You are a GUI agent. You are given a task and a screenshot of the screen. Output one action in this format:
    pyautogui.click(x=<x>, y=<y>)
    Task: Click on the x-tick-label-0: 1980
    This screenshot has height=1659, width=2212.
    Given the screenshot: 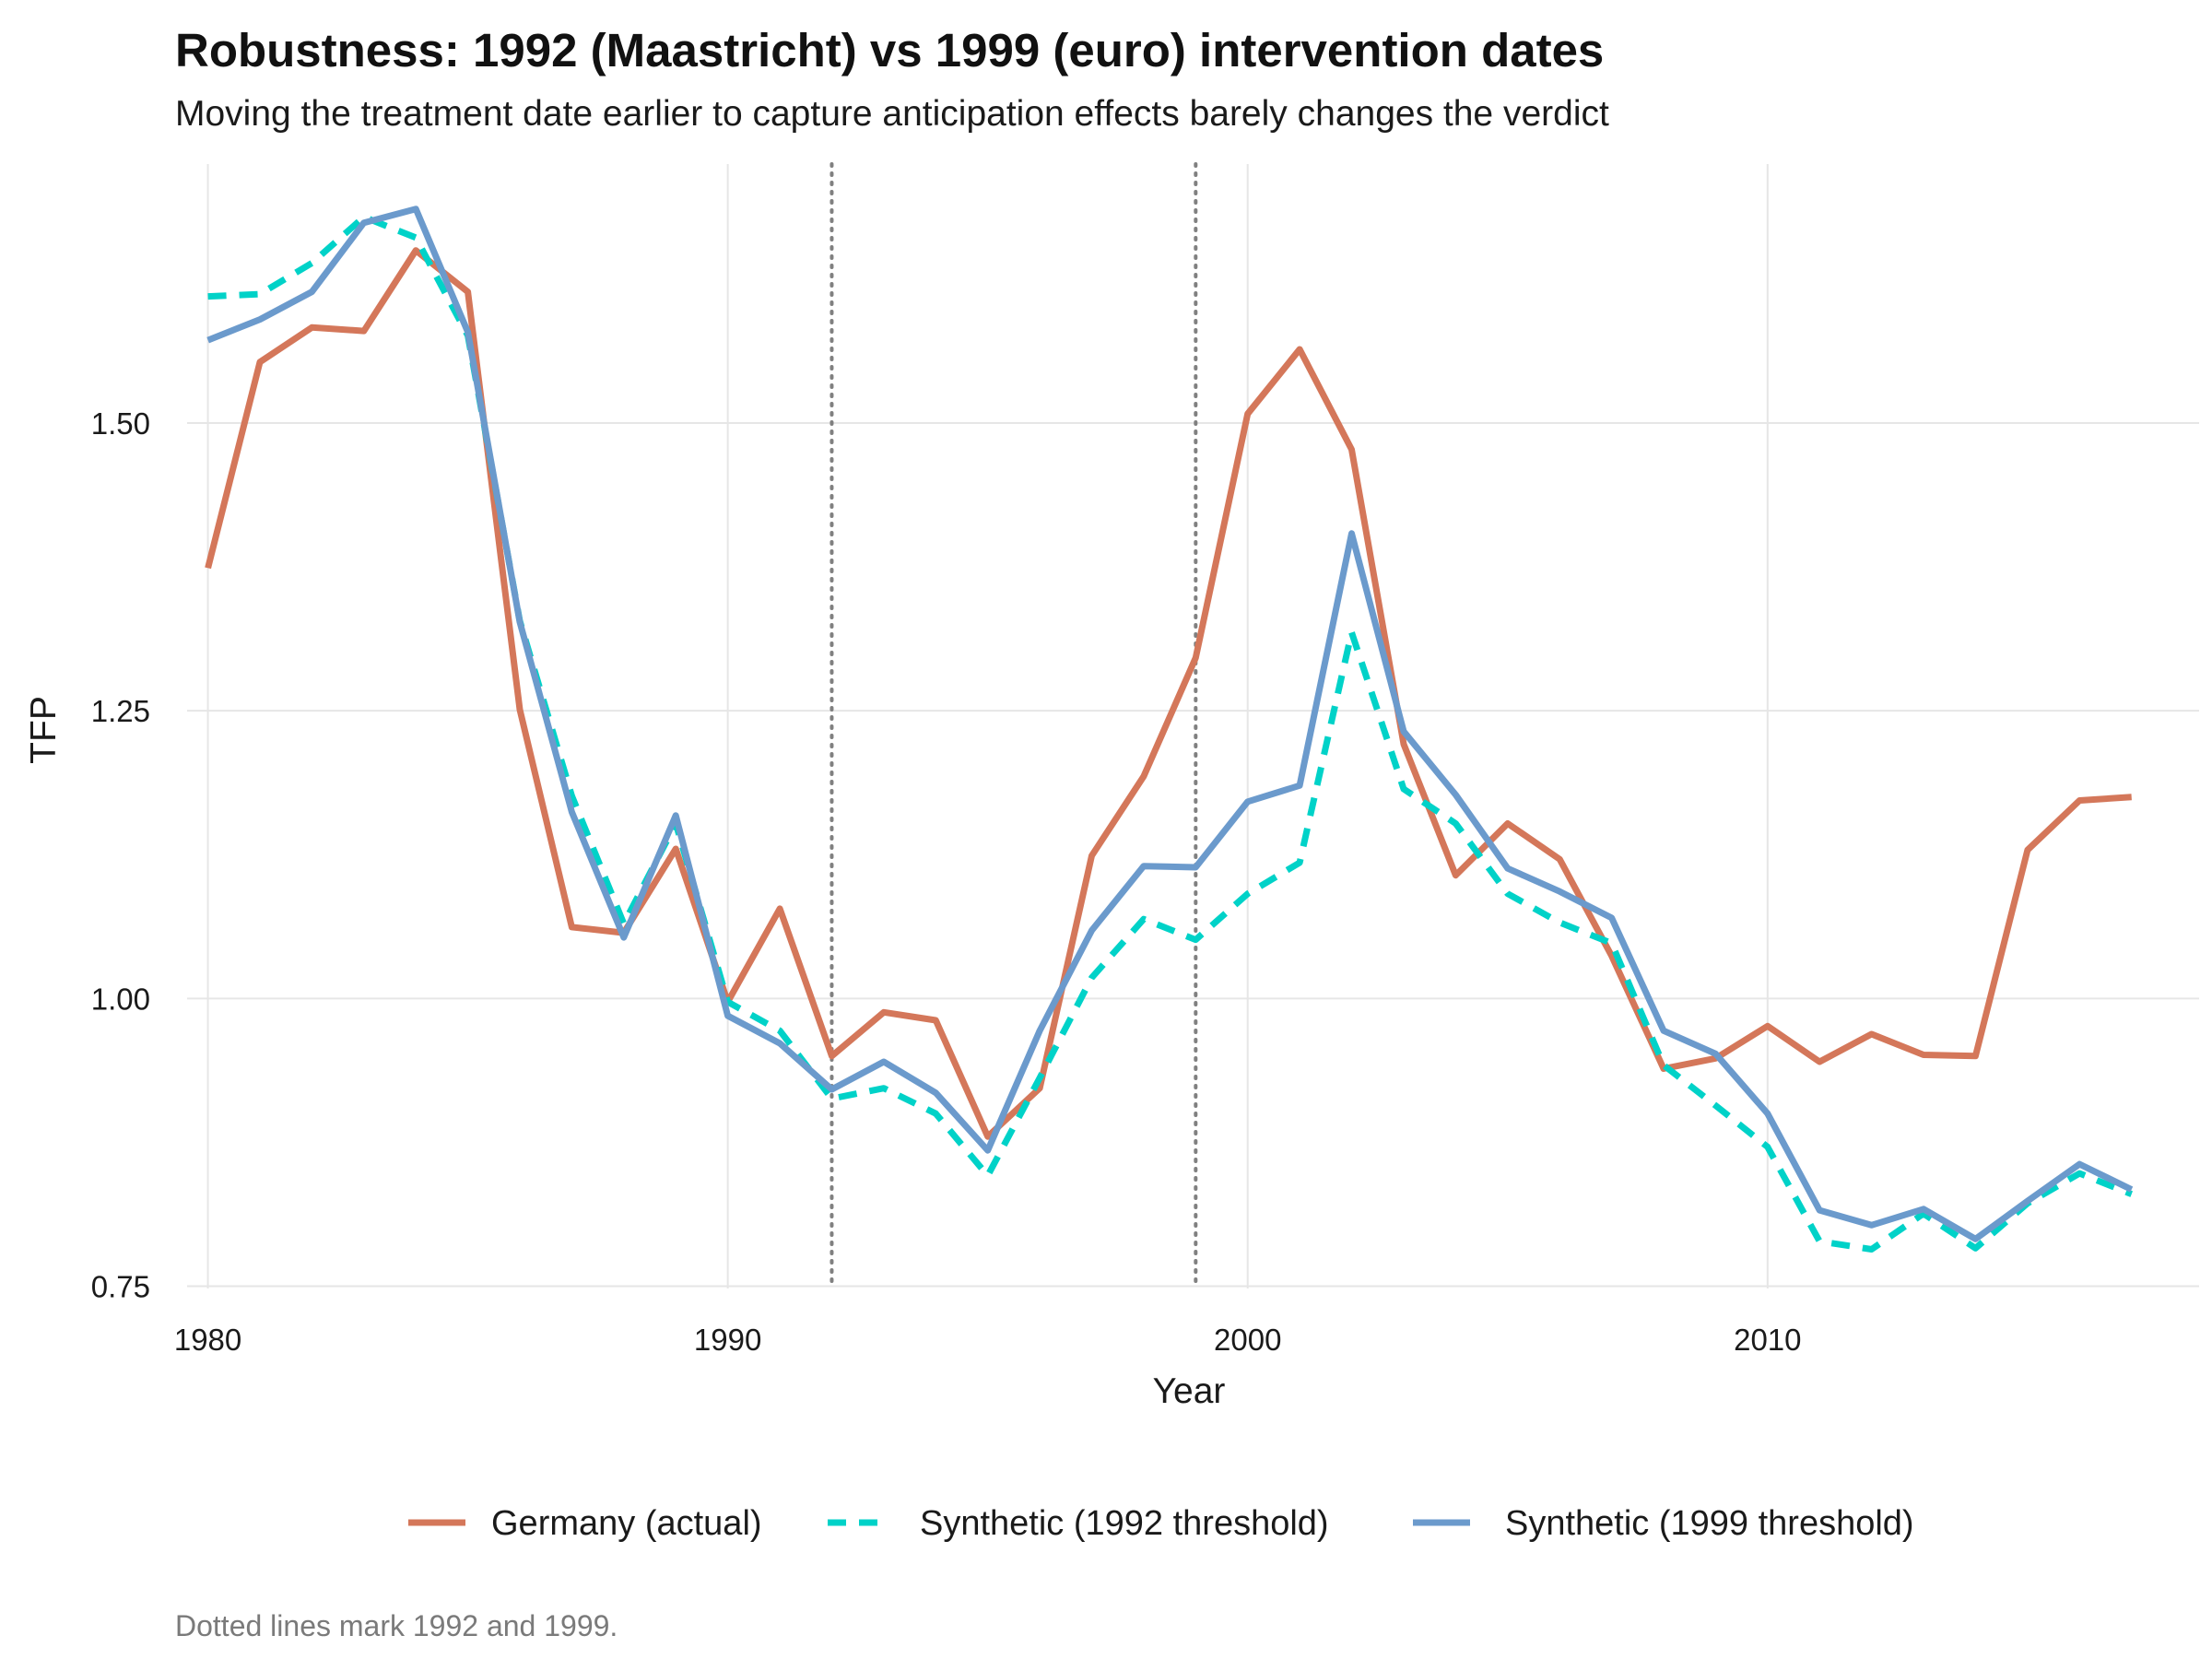 What is the action you would take?
    pyautogui.click(x=207, y=1340)
    